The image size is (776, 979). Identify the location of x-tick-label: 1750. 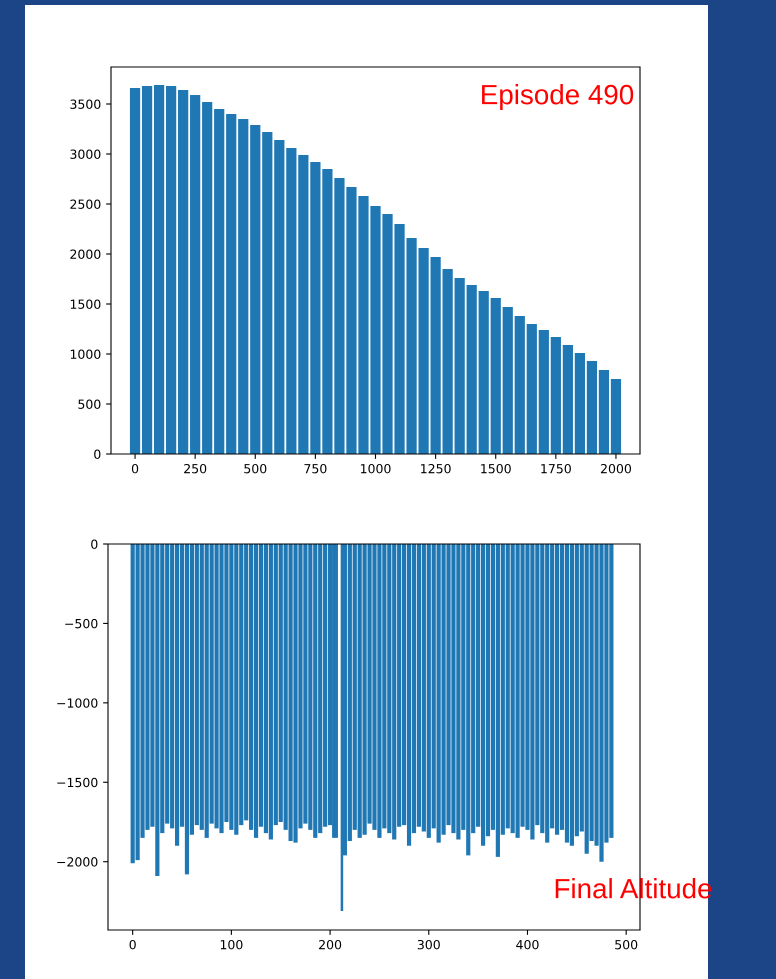
(556, 469).